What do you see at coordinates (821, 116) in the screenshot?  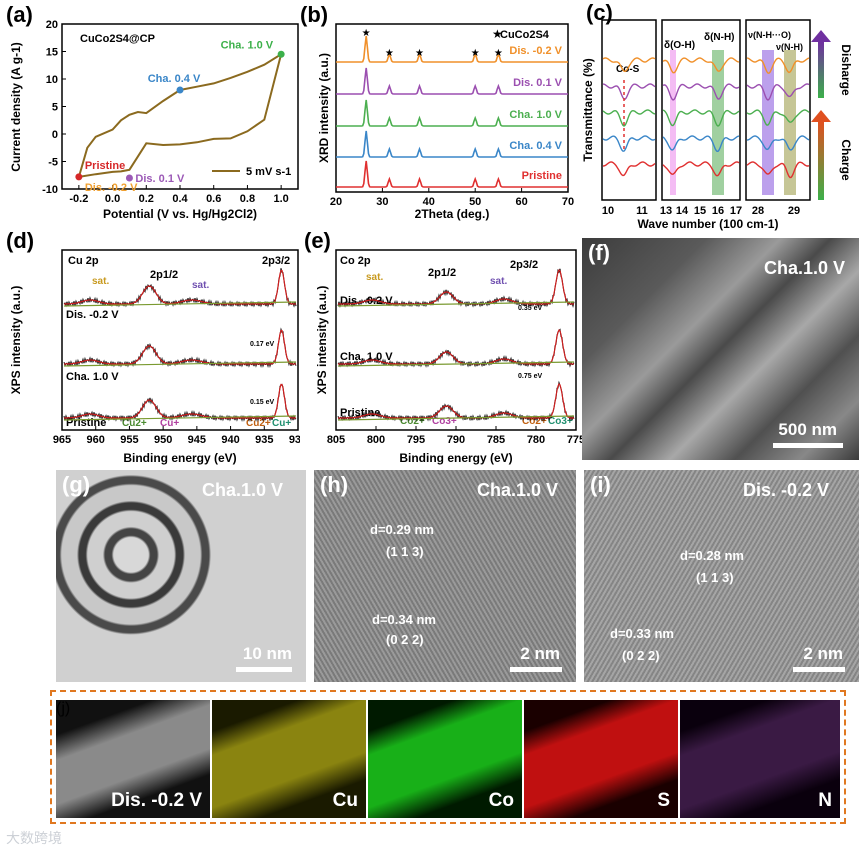 I see `charge-arrow-head` at bounding box center [821, 116].